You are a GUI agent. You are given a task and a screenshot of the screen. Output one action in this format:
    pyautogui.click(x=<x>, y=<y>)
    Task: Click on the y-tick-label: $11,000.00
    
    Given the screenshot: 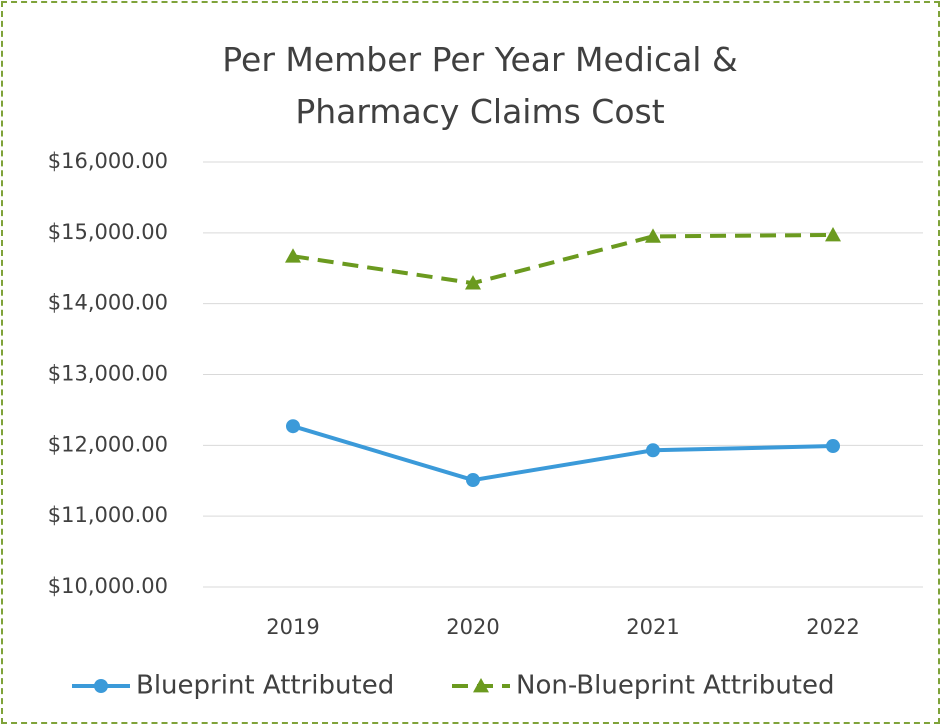 What is the action you would take?
    pyautogui.click(x=108, y=515)
    